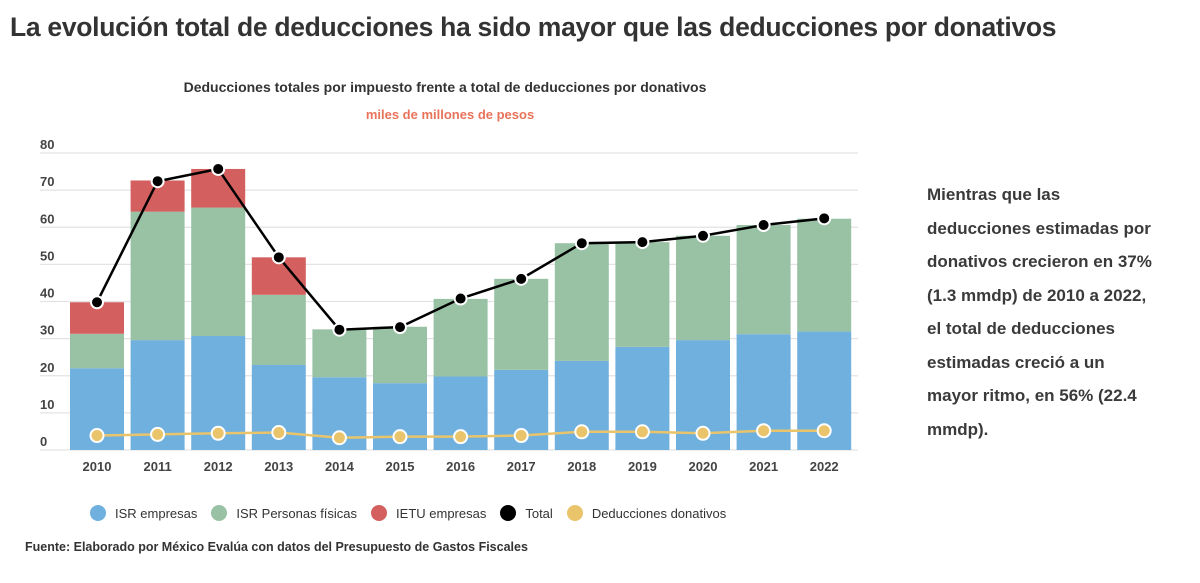 The width and height of the screenshot is (1200, 583). I want to click on y-tick-label: 0, so click(43, 441).